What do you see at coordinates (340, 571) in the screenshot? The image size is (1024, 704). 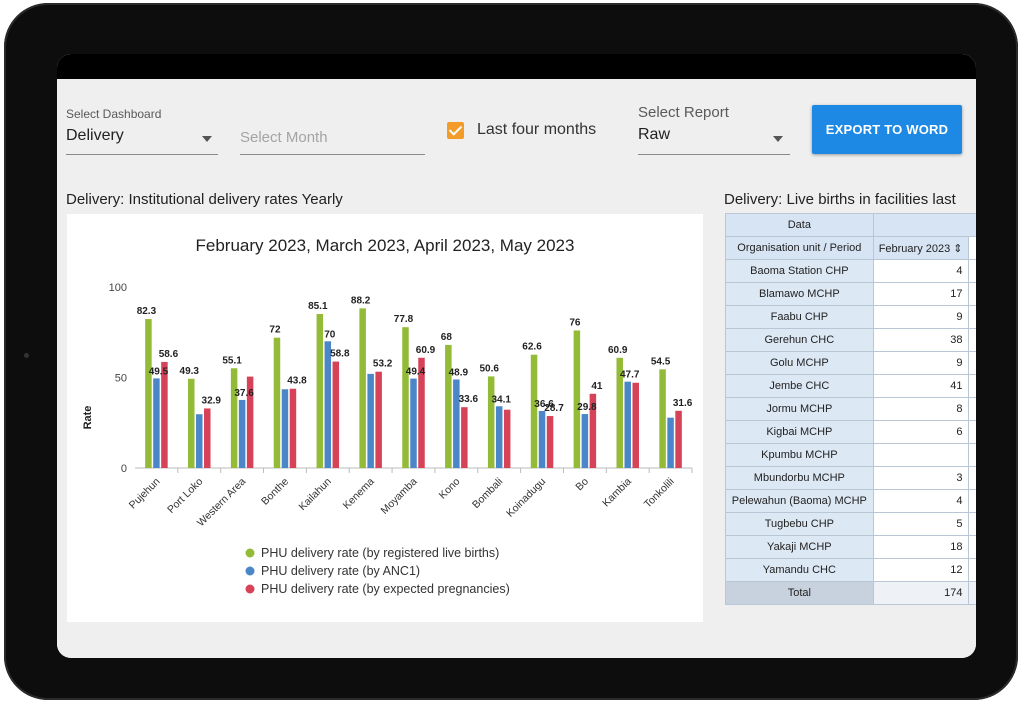 I see `legend-label: PHU delivery rate (by ANC1)` at bounding box center [340, 571].